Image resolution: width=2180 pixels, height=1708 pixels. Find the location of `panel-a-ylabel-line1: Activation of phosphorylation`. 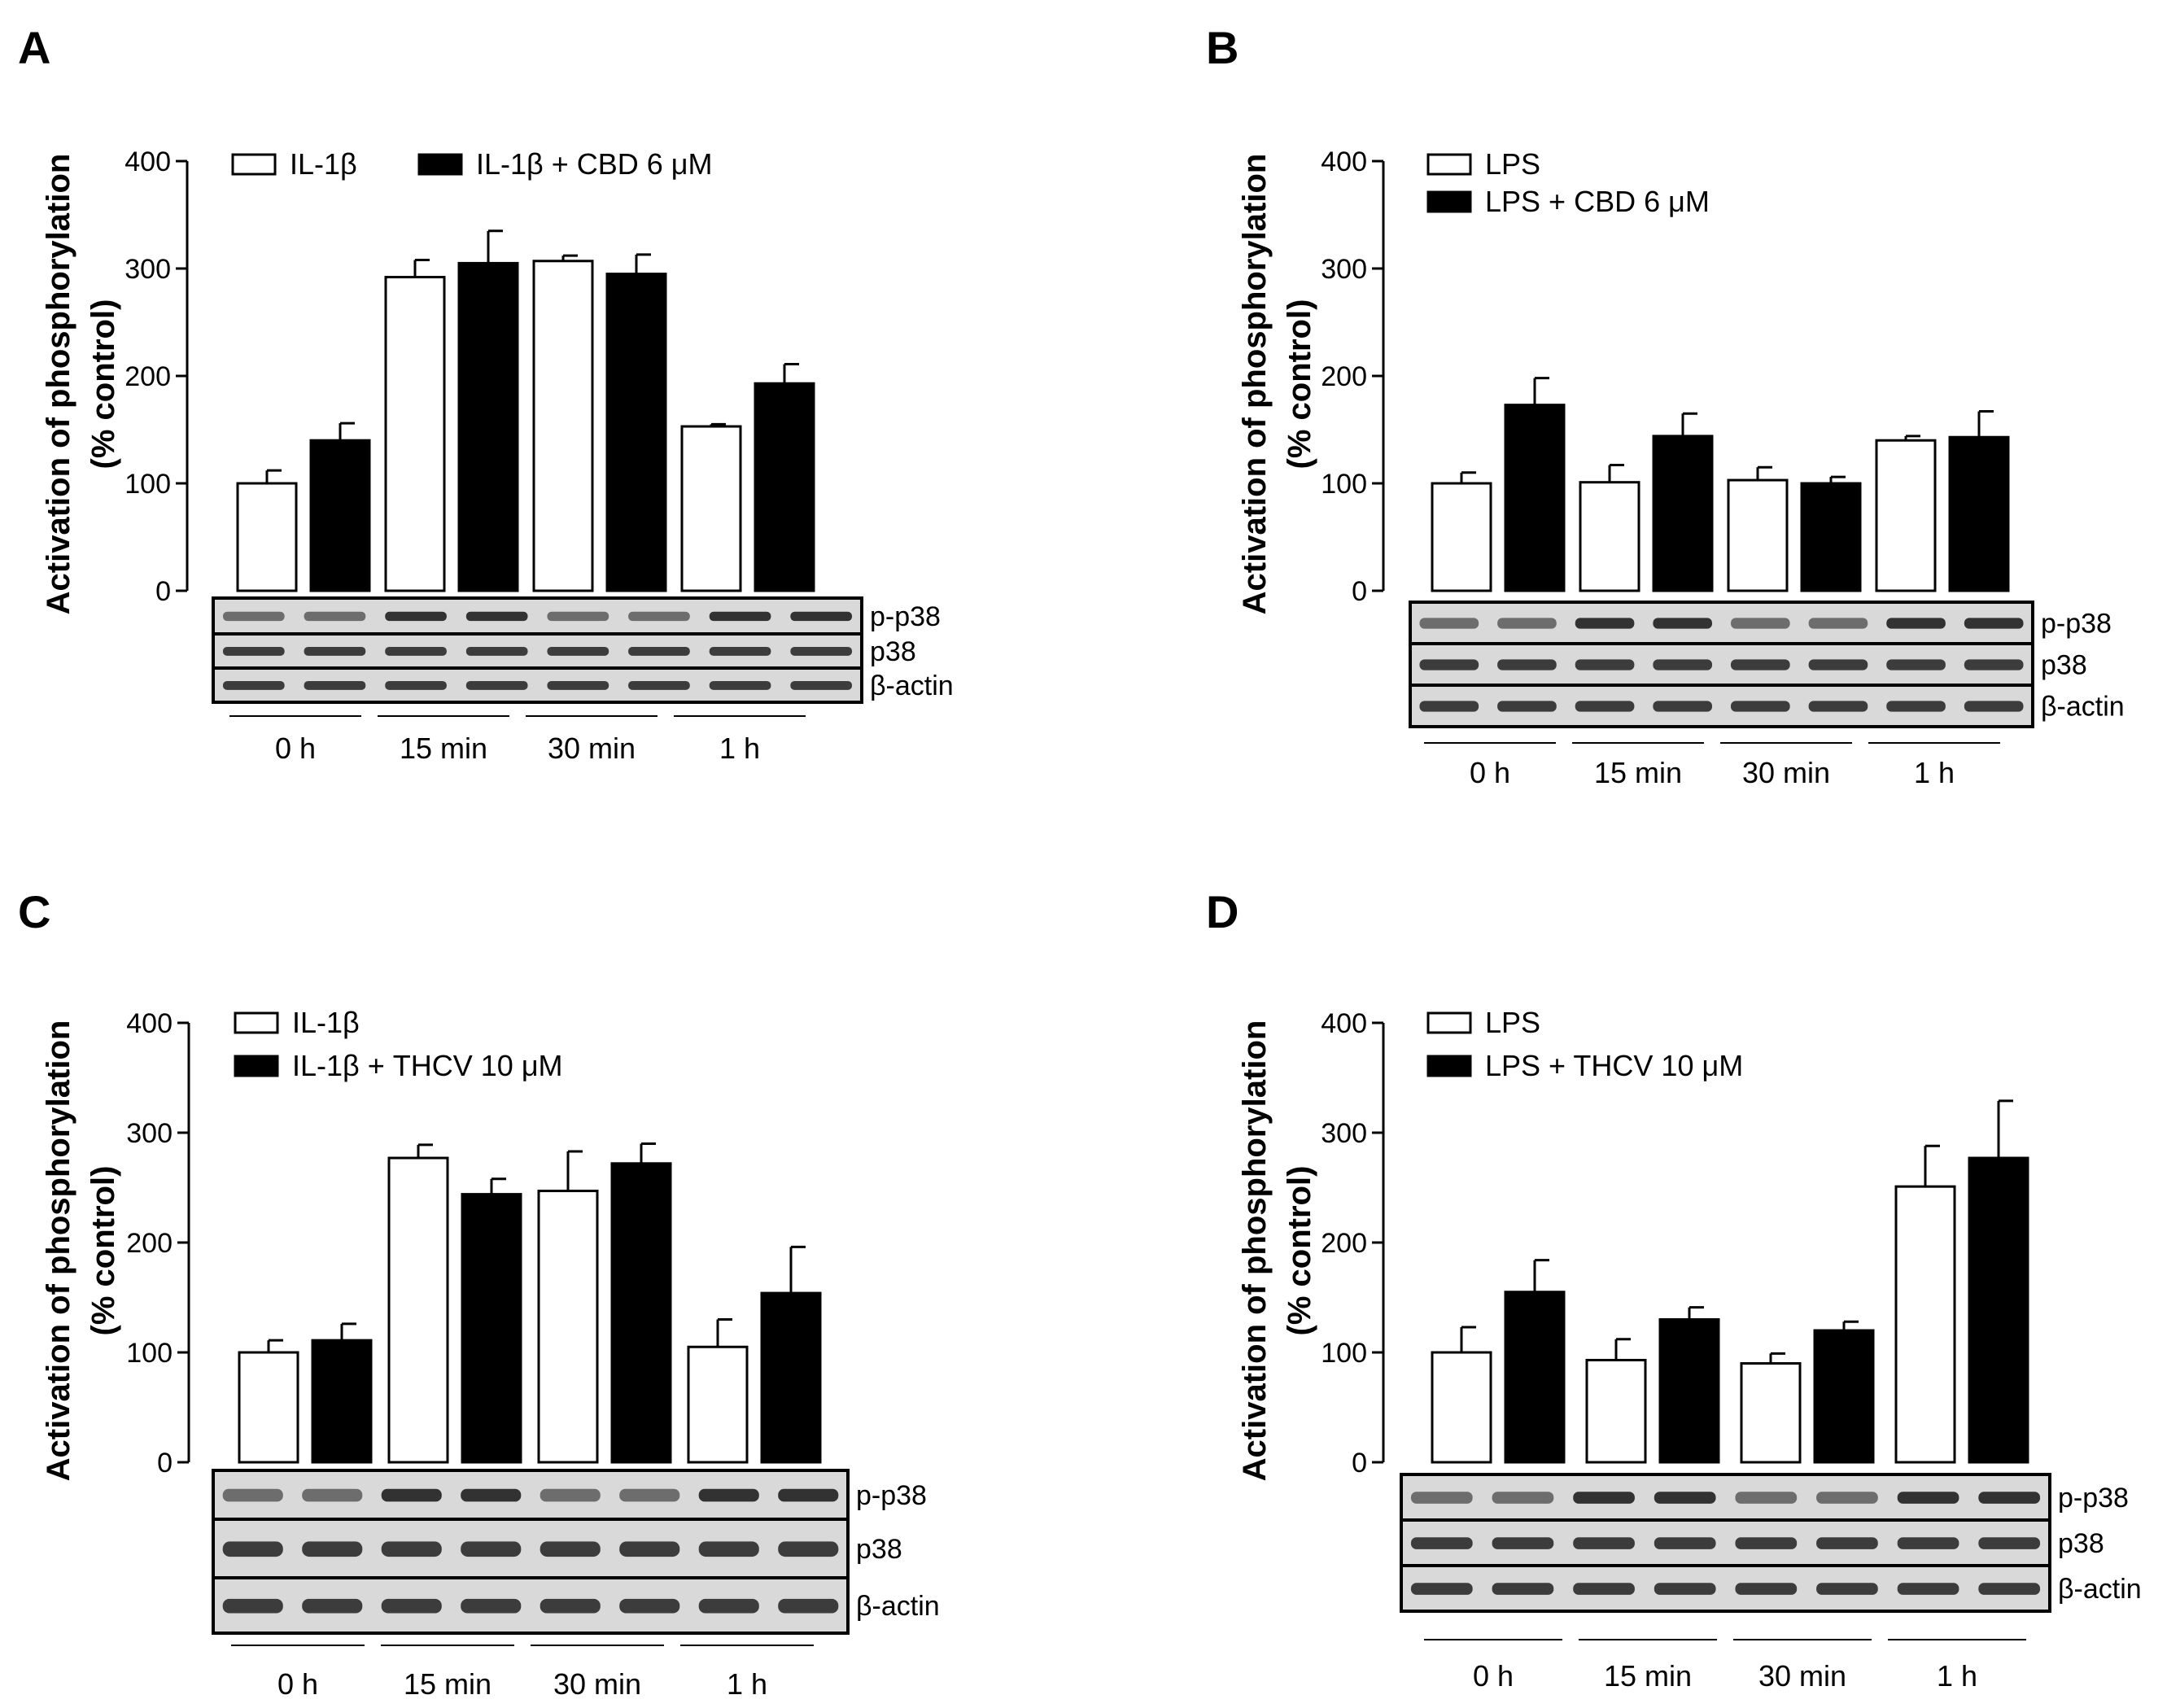

panel-a-ylabel-line1: Activation of phosphorylation is located at coordinates (58, 385).